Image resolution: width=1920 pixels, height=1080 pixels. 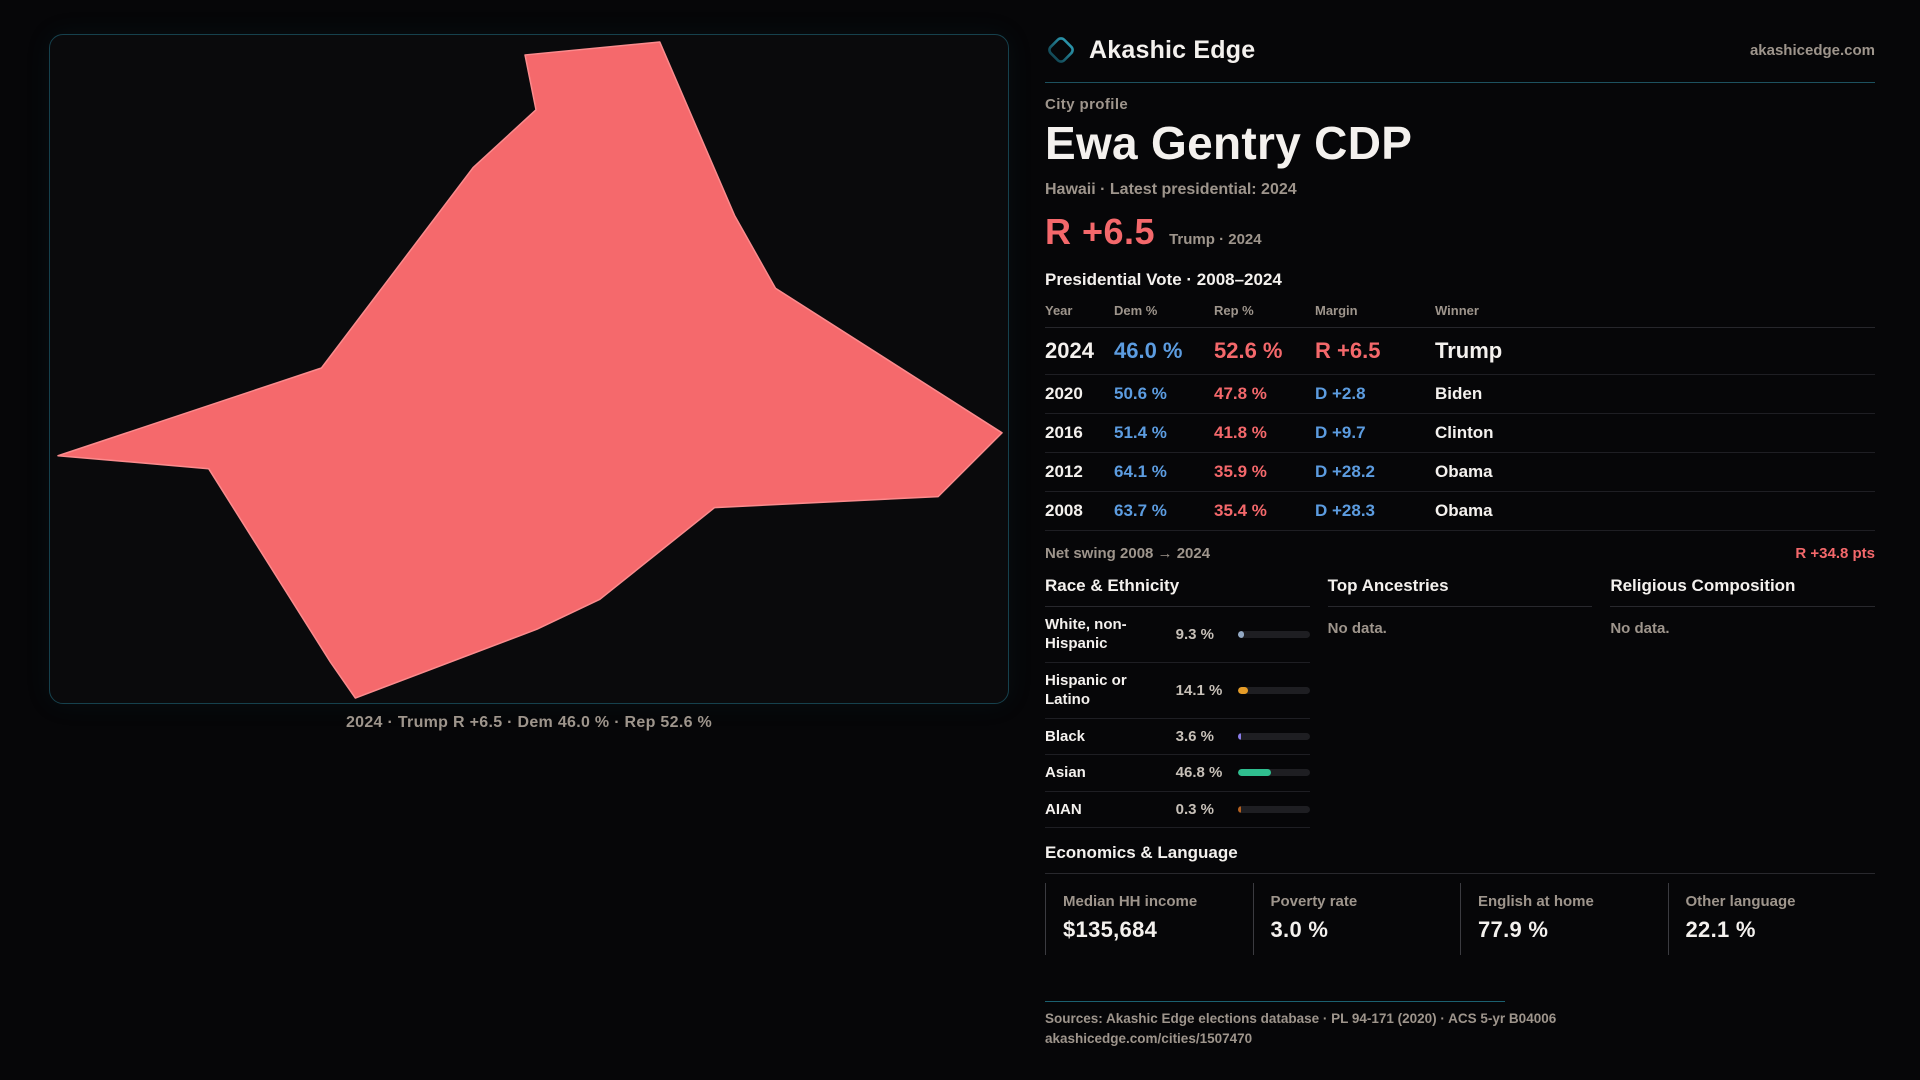 What do you see at coordinates (1340, 393) in the screenshot?
I see `cell-margin: D +2.8` at bounding box center [1340, 393].